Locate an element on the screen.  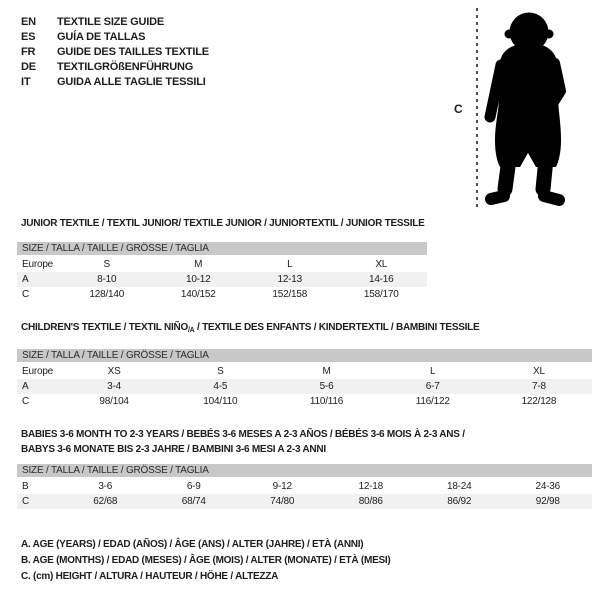
cell-value: 140/152 is located at coordinates (198, 294).